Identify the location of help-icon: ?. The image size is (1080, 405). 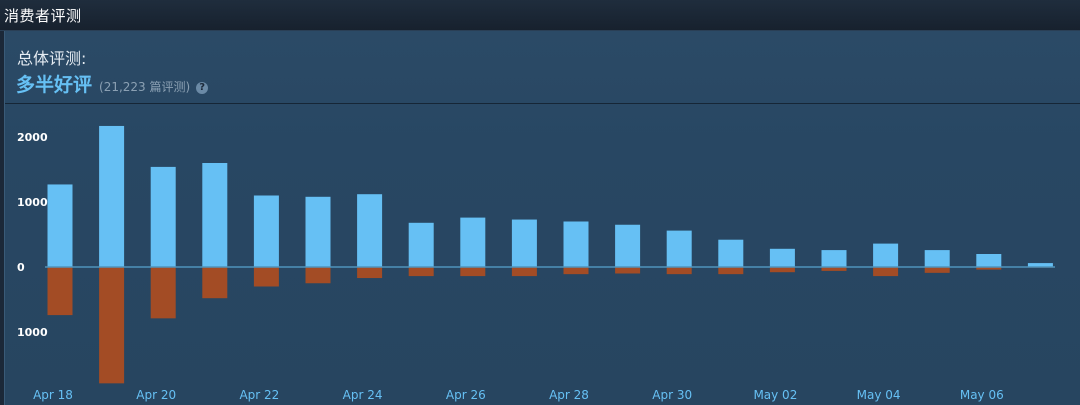
(202, 88).